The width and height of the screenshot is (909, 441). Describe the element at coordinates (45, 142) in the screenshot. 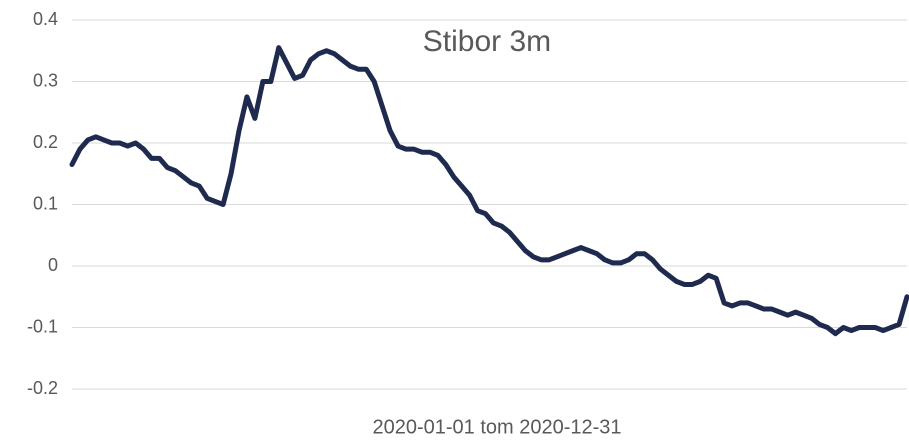

I see `y-tick-label: 0.2` at that location.